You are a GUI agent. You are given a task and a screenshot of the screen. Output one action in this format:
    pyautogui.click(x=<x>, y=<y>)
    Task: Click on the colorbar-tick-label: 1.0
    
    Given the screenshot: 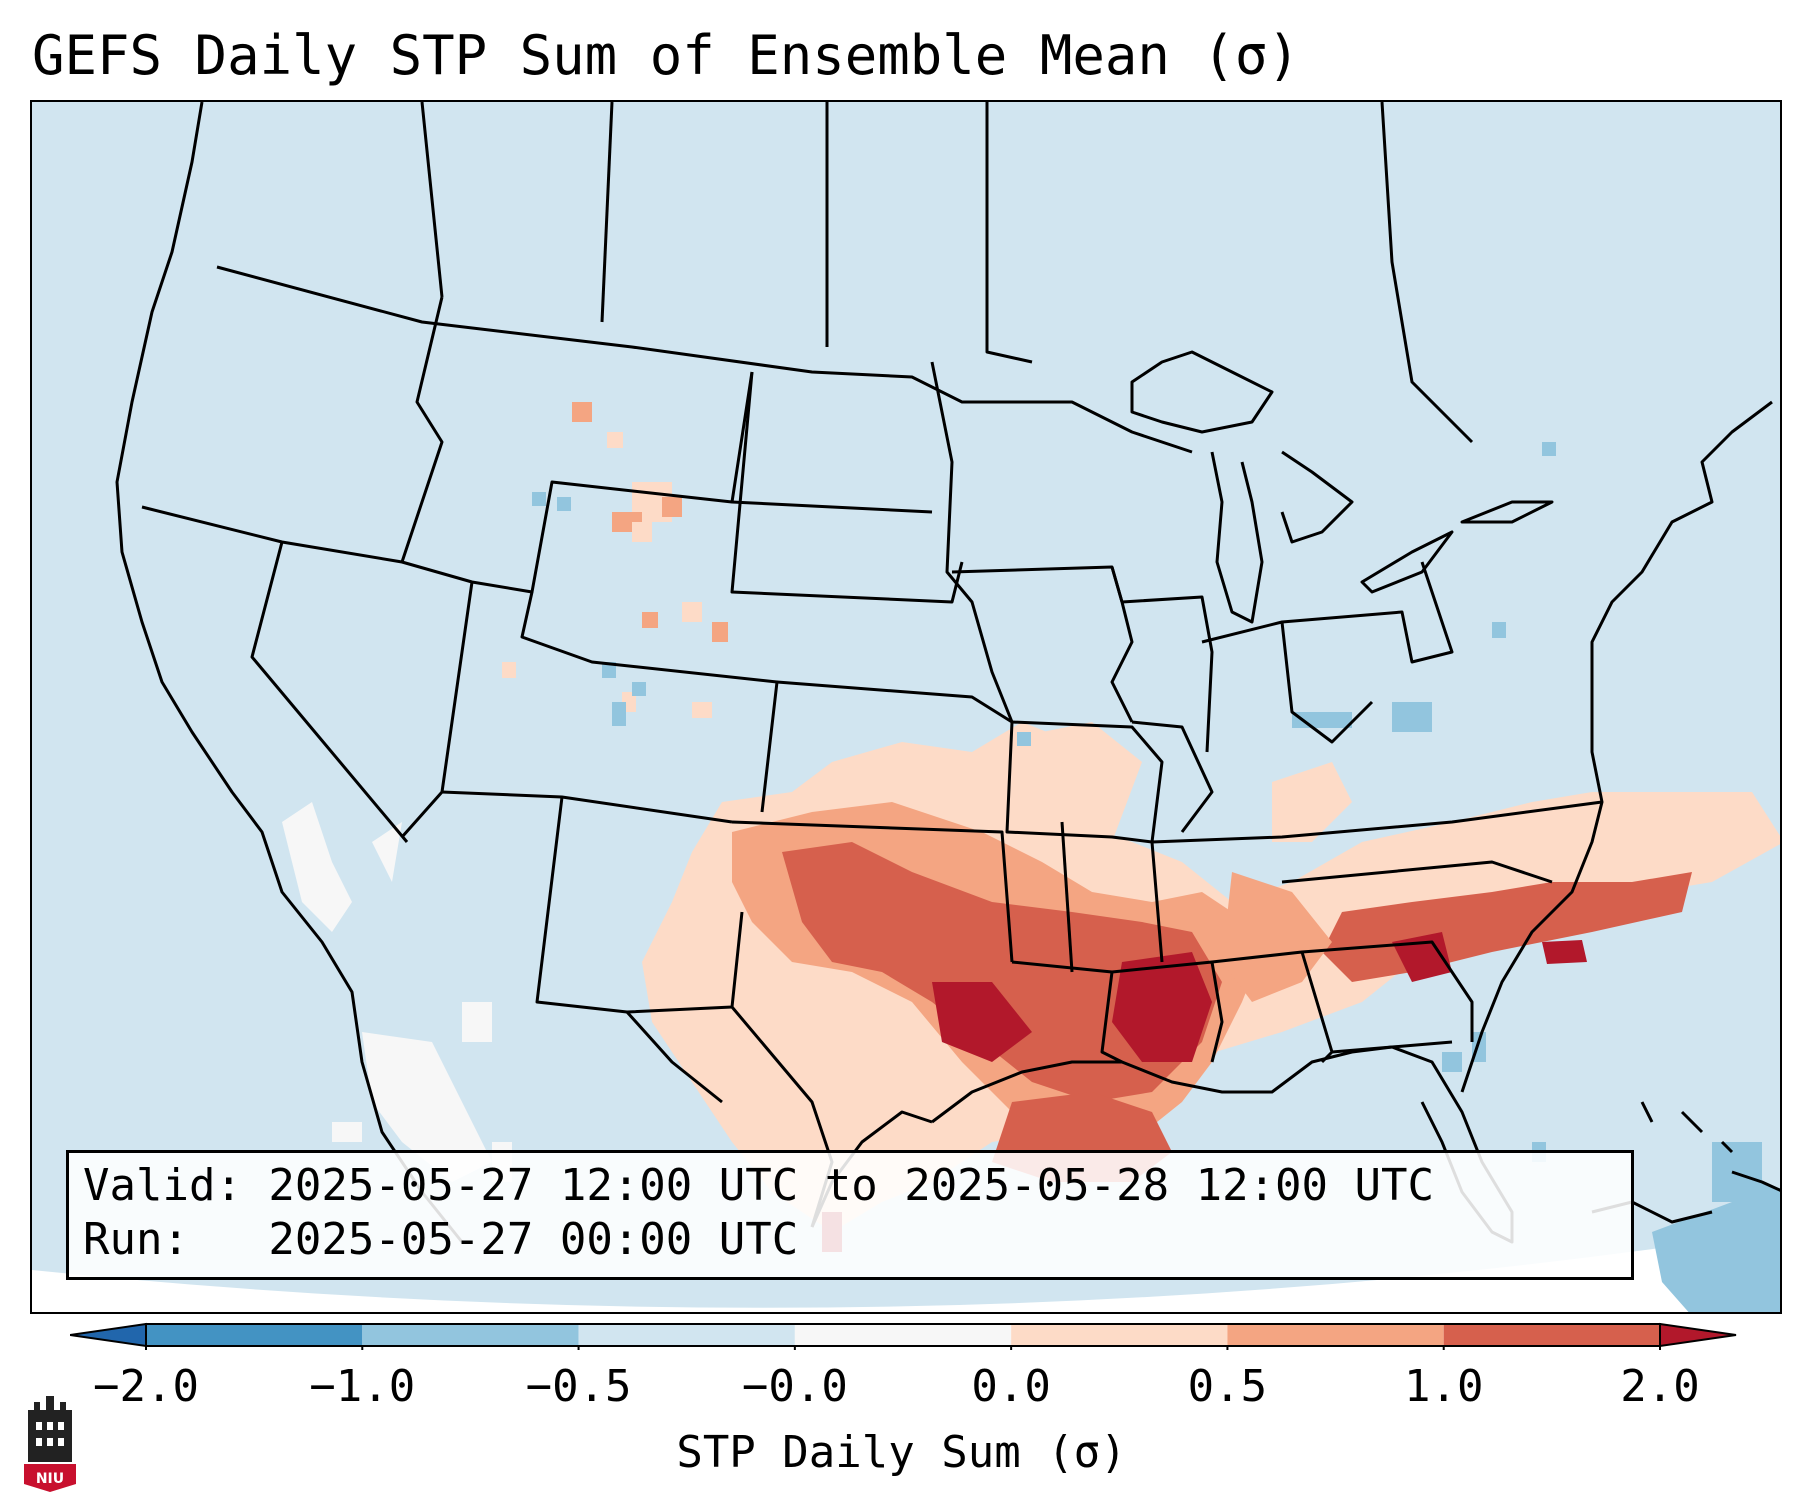 What is the action you would take?
    pyautogui.click(x=1443, y=1386)
    